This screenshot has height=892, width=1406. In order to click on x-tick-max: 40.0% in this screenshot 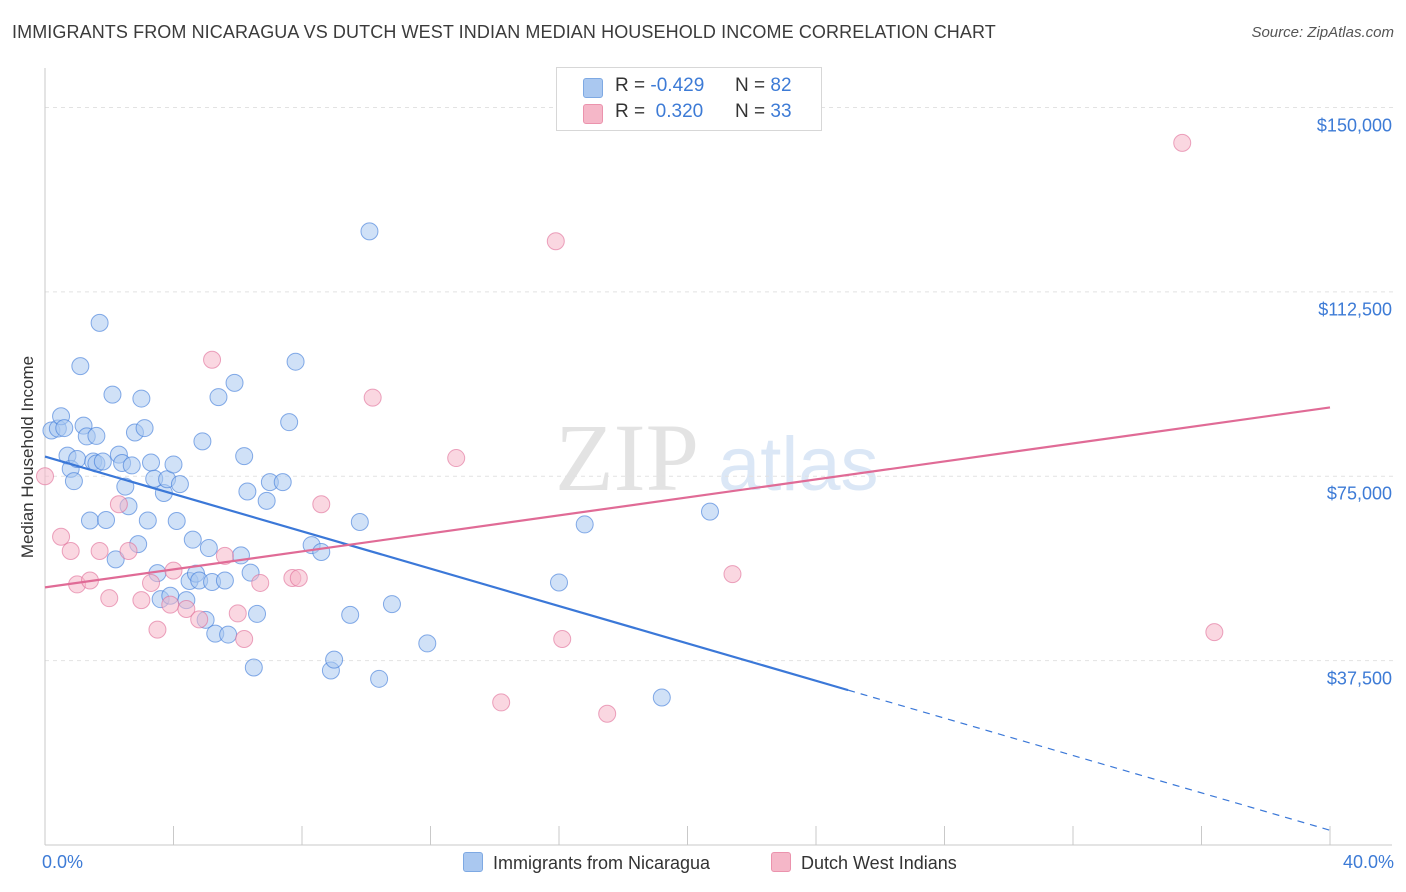, I will do `click(1368, 862)`.